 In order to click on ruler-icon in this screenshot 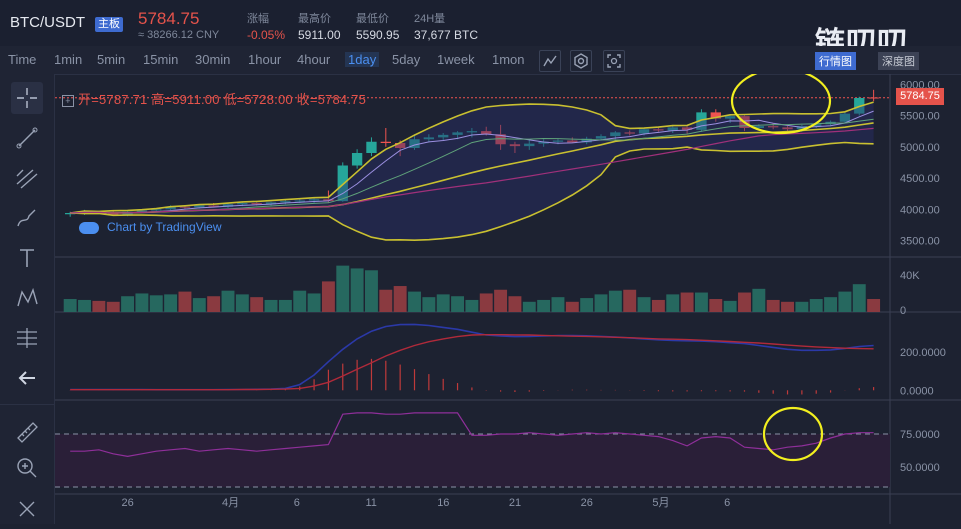, I will do `click(27, 432)`.